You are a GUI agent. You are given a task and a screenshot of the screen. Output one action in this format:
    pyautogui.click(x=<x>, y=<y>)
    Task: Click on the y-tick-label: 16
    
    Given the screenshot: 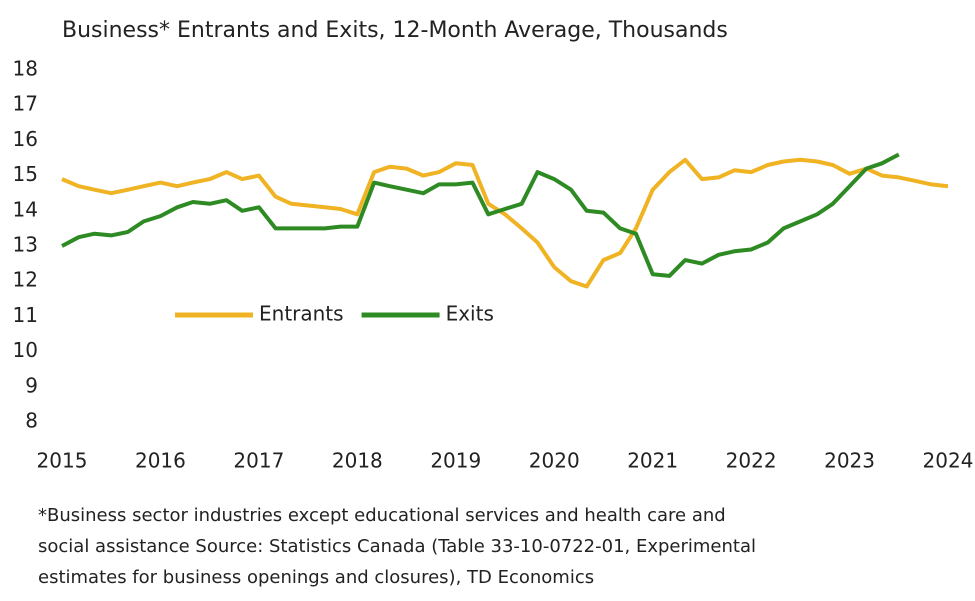 What is the action you would take?
    pyautogui.click(x=25, y=139)
    